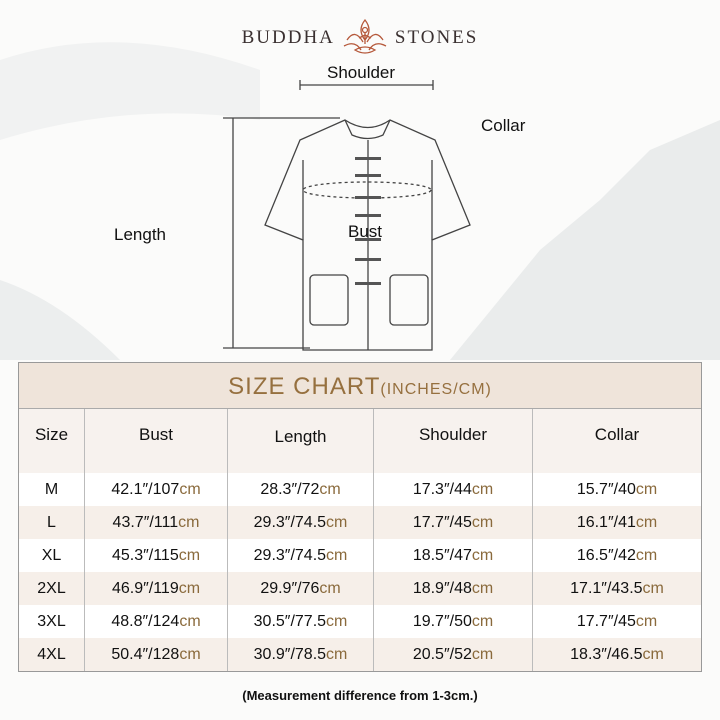 Image resolution: width=720 pixels, height=720 pixels. I want to click on cell-shoulder: 19.7″/50 cm, so click(453, 621).